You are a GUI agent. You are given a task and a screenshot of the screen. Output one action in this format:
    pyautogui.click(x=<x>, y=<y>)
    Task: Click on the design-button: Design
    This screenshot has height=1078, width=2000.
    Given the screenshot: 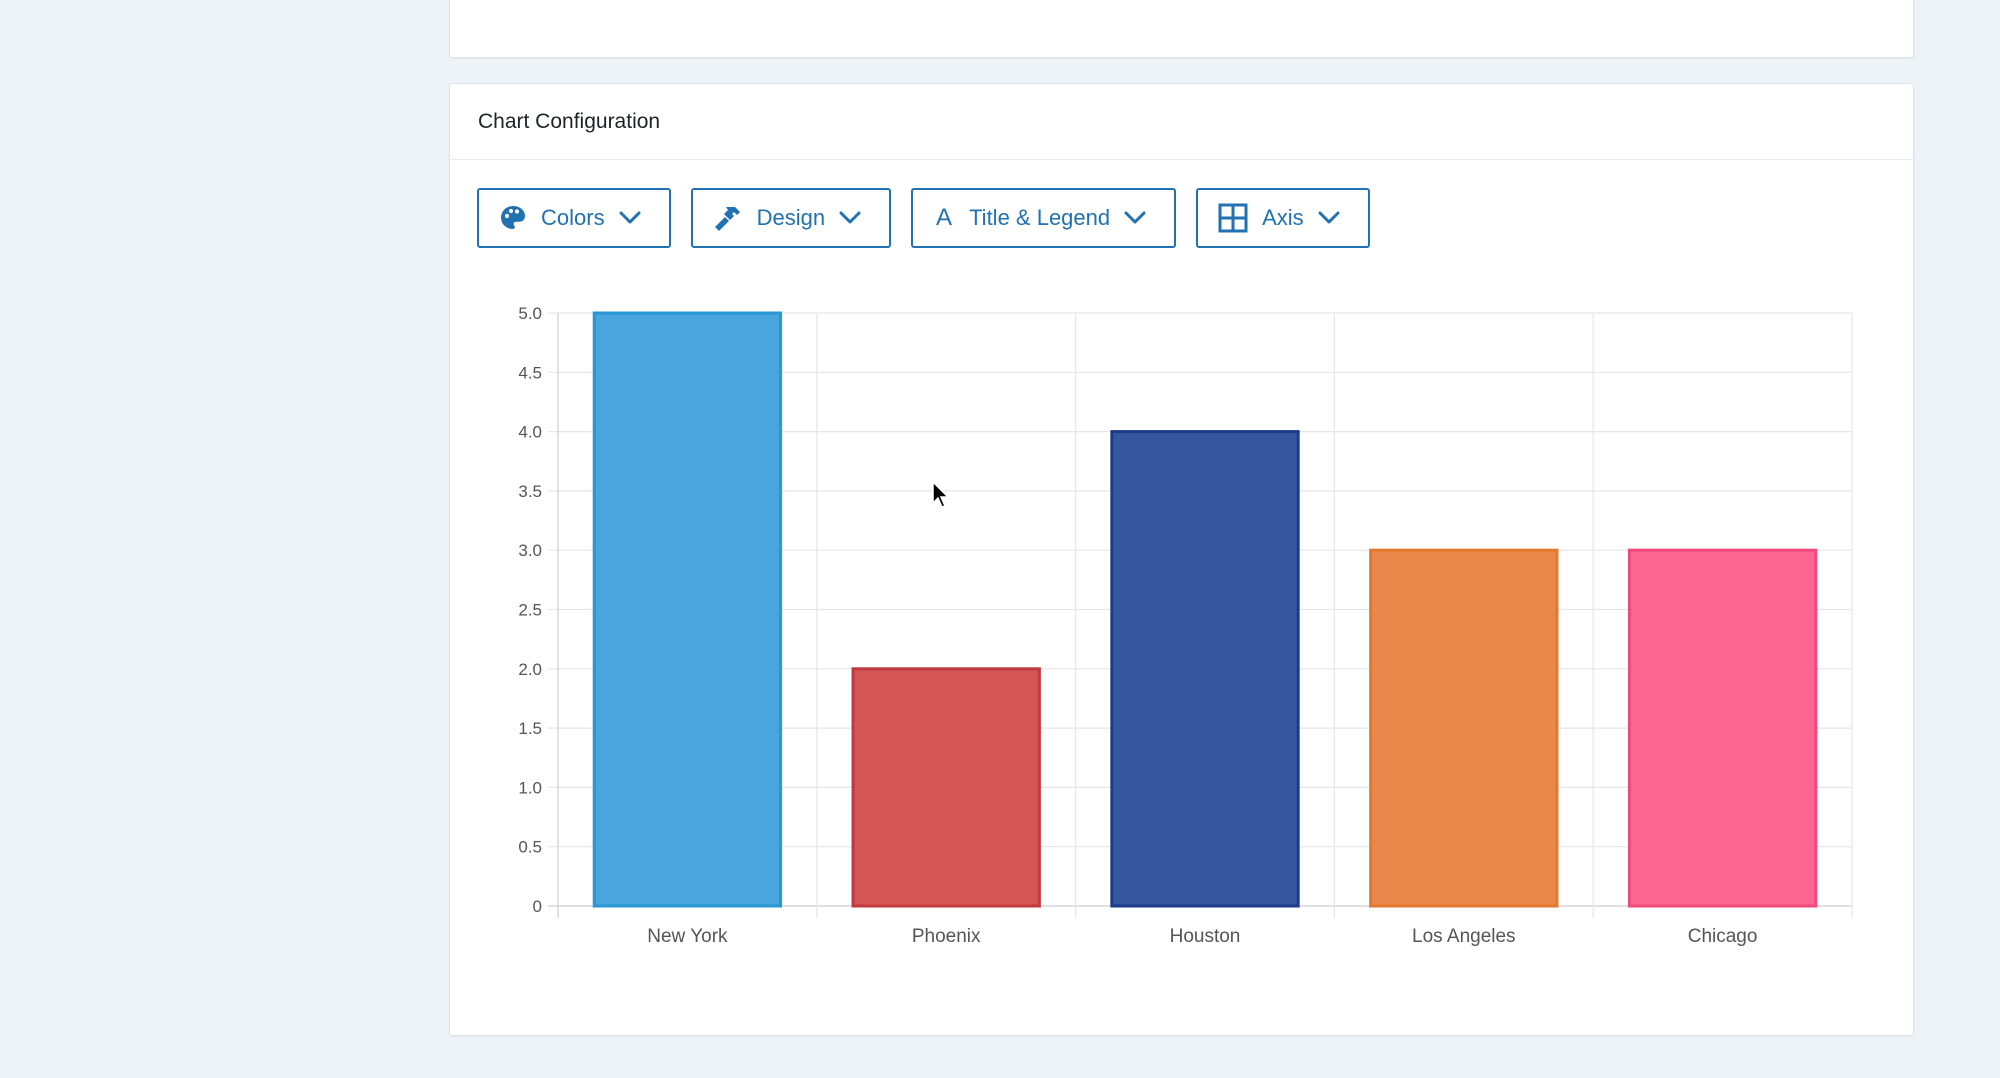 What is the action you would take?
    pyautogui.click(x=791, y=218)
    